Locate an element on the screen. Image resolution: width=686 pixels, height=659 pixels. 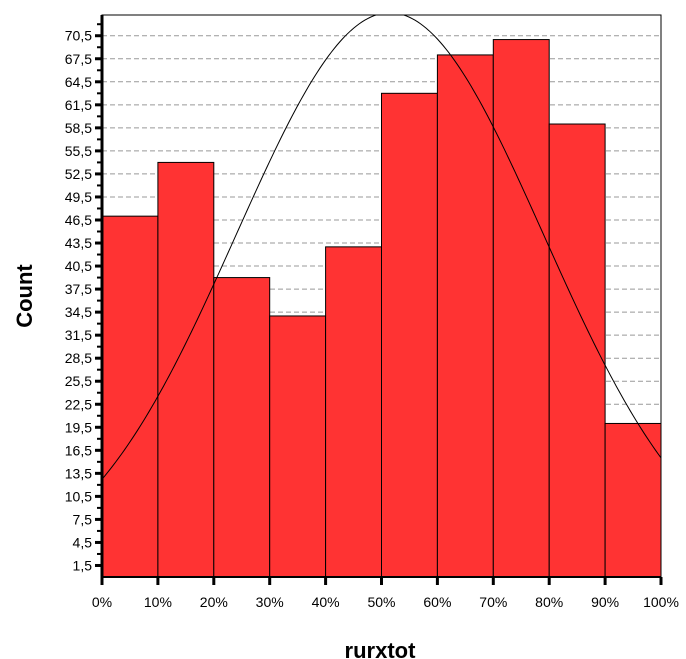
y-tick-label: 49,5 is located at coordinates (78, 197).